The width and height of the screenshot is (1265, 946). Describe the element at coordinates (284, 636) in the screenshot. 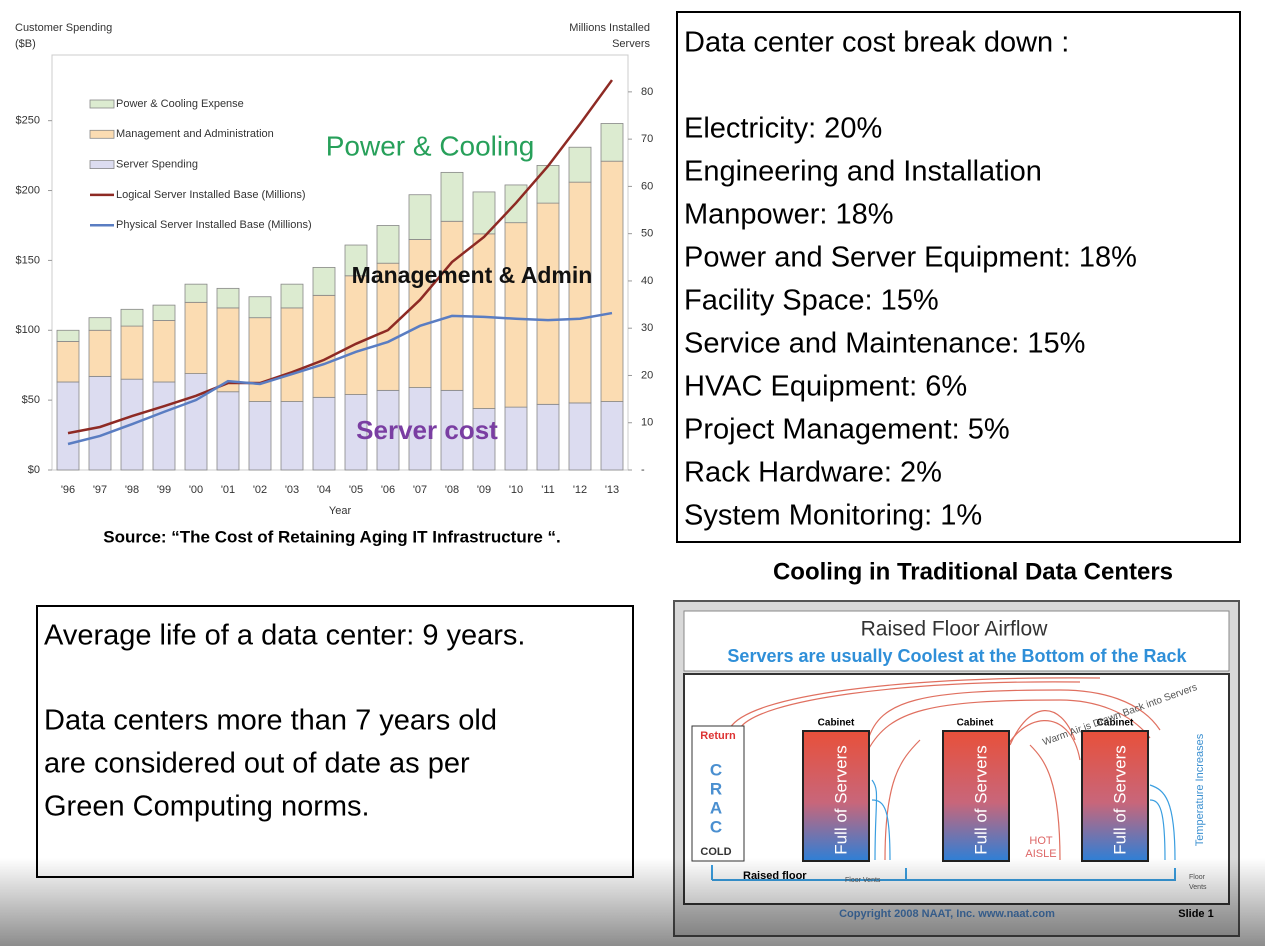

I see `note-line: Average life of a data center: 9 years.` at that location.